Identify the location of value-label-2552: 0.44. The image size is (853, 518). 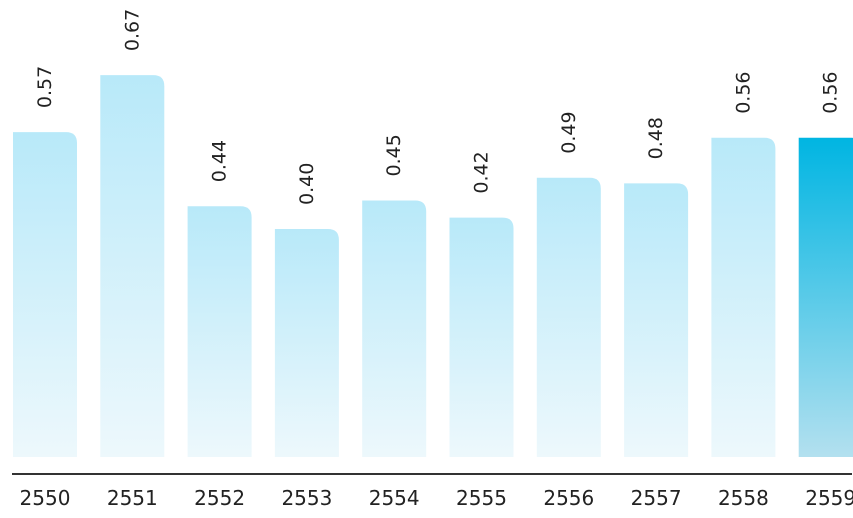
(220, 161).